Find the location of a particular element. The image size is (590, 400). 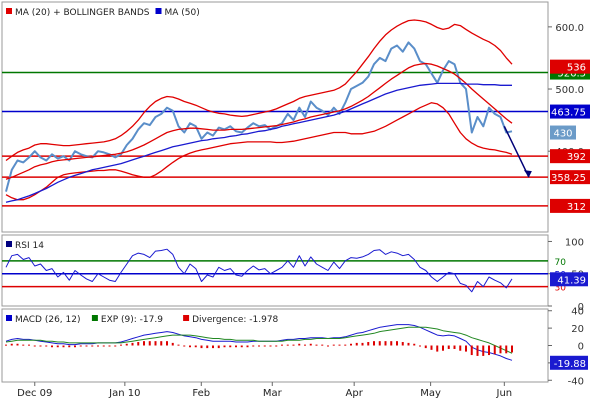

projection-arrow is located at coordinates (516, 151).